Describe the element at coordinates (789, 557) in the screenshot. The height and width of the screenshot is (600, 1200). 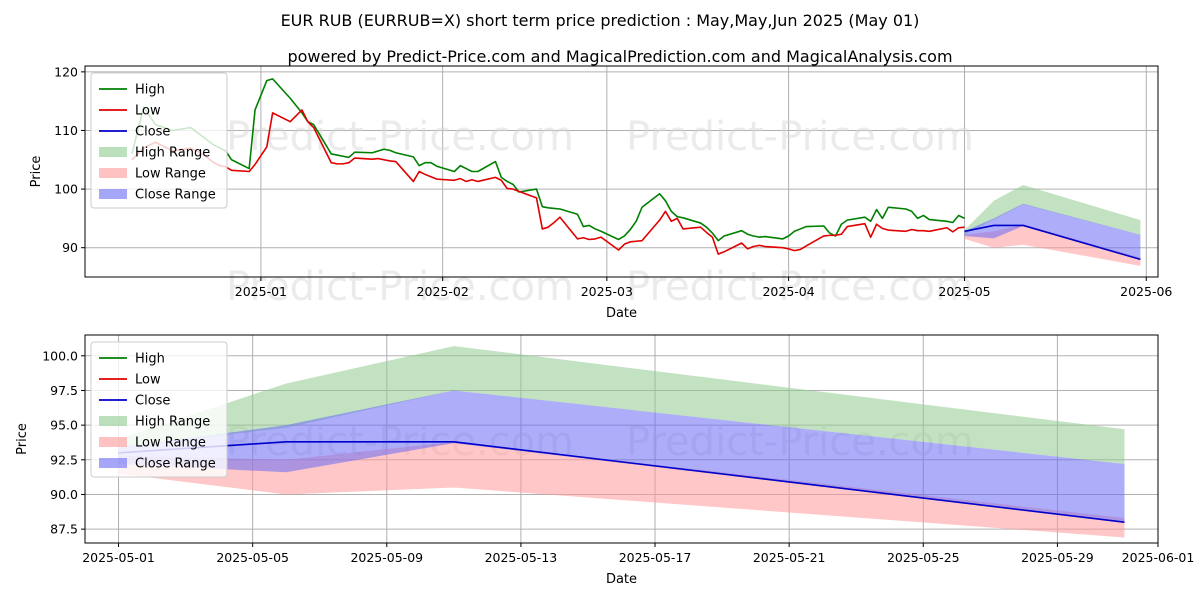
I see `x-tick-label: 2025-05-21` at that location.